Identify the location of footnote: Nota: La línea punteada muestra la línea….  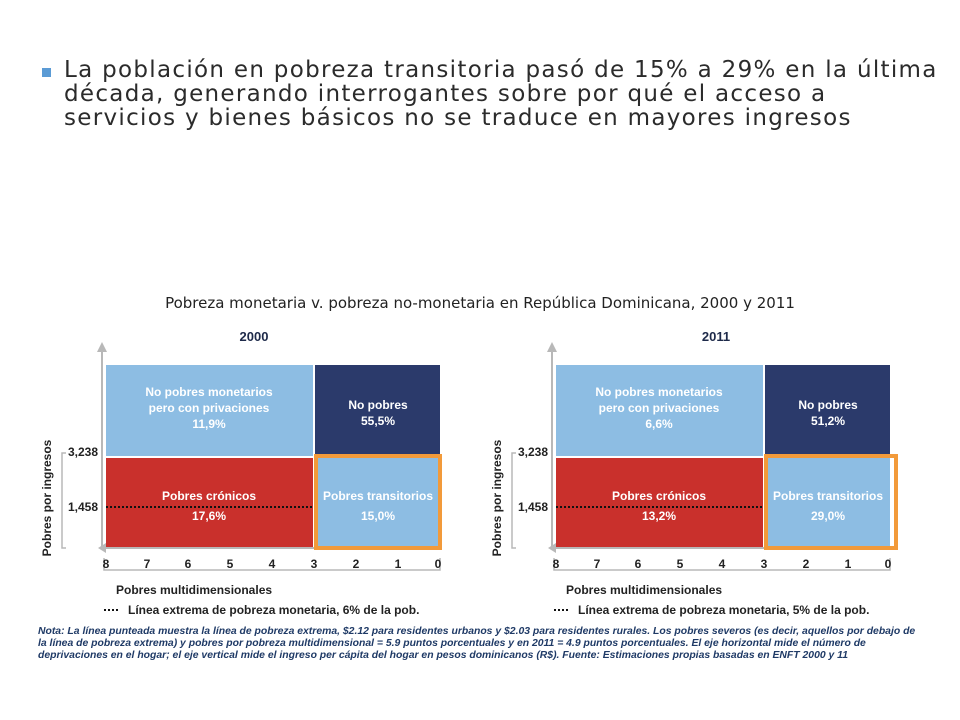
(477, 644).